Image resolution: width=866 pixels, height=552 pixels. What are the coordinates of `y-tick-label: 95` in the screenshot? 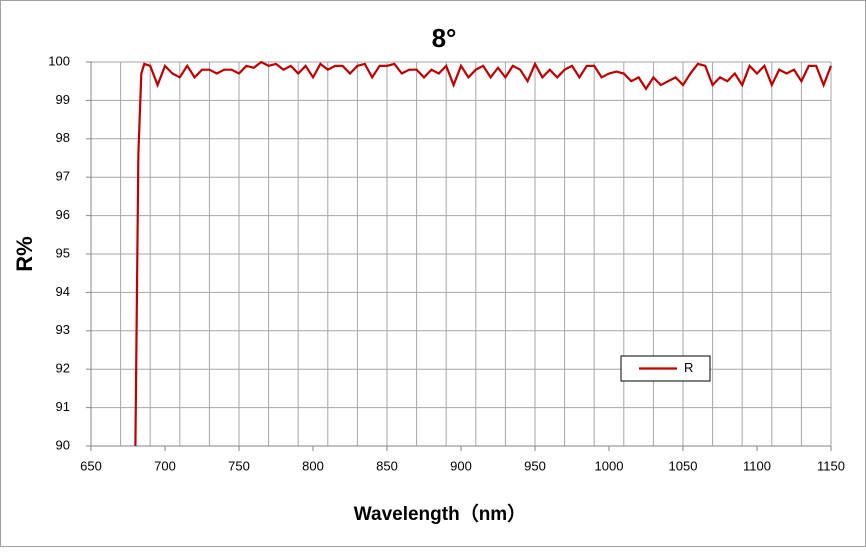 It's located at (63, 252).